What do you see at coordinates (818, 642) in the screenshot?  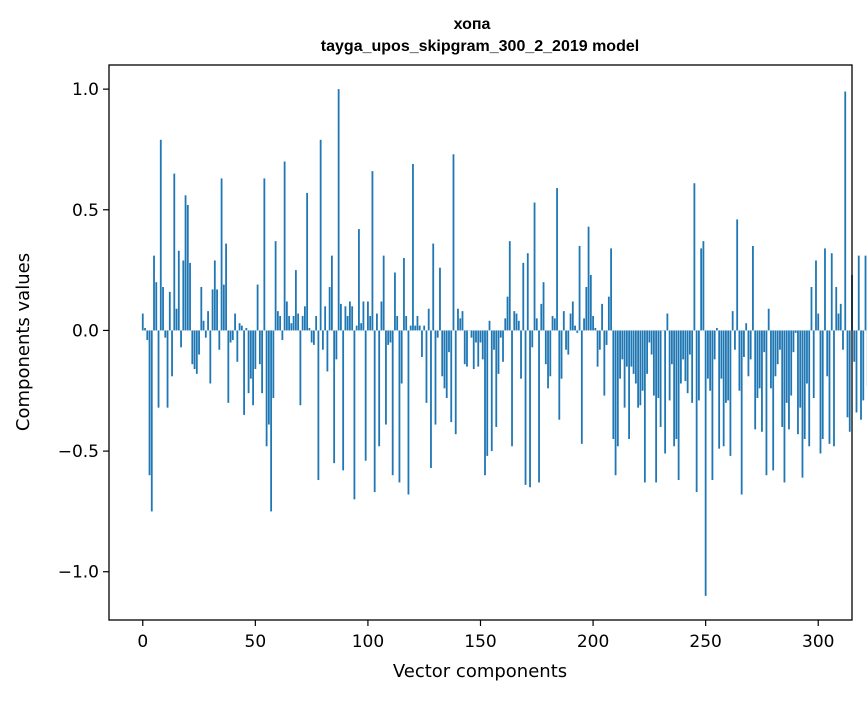 I see `x-tick-label: 300` at bounding box center [818, 642].